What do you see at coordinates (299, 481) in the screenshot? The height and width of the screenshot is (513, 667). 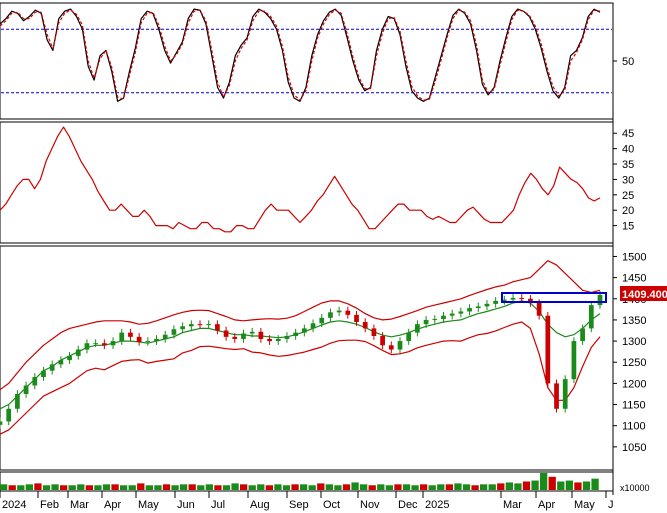 I see `volume-panel` at bounding box center [299, 481].